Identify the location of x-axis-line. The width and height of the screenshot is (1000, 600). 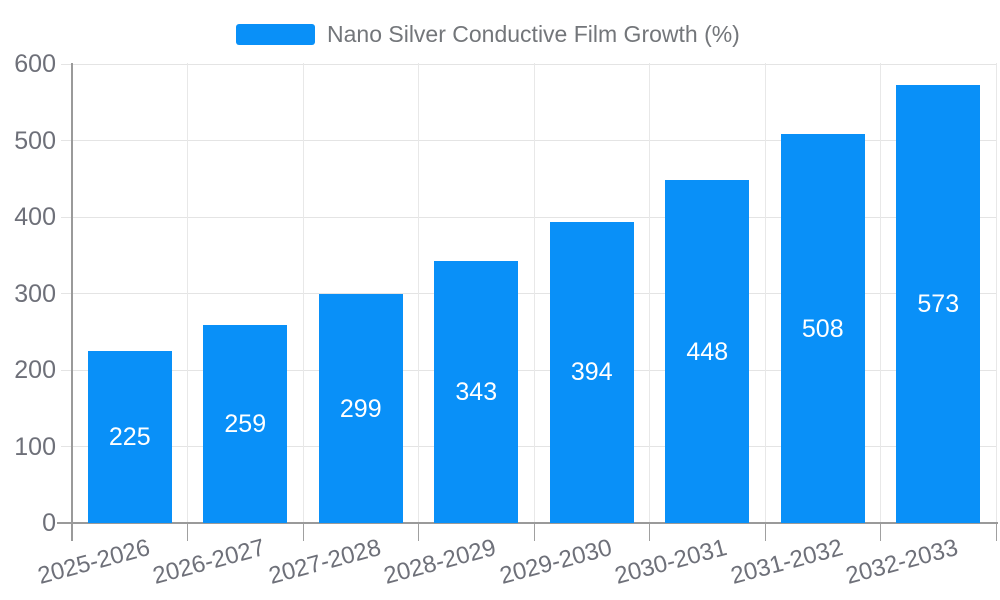
(527, 523).